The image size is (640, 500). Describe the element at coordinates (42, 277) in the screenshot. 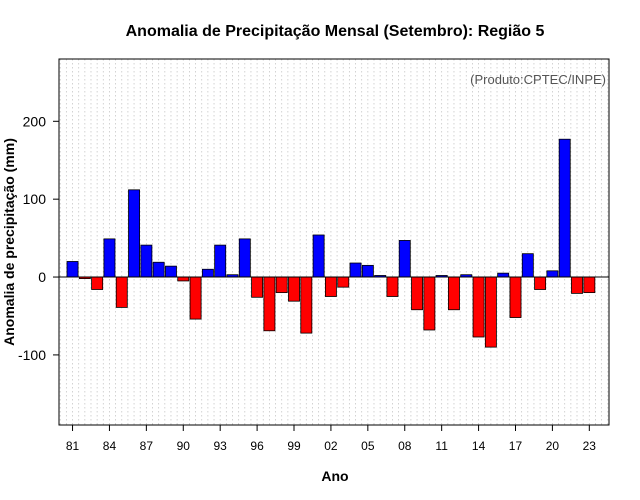

I see `y-tick-label: 0` at that location.